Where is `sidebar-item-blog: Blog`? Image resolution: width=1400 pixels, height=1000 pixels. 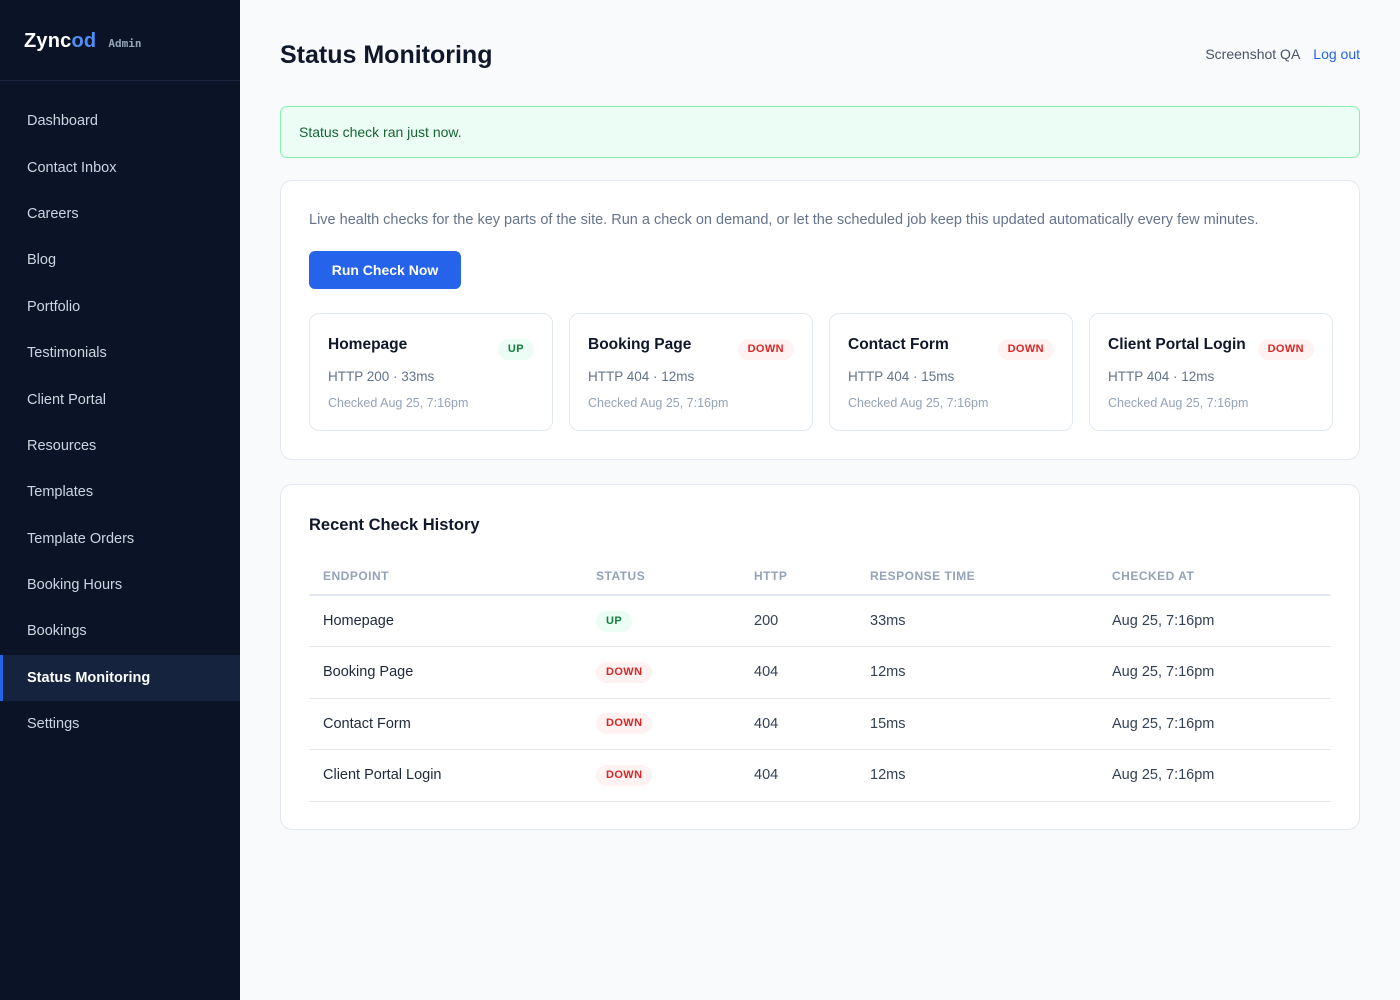 sidebar-item-blog: Blog is located at coordinates (42, 260).